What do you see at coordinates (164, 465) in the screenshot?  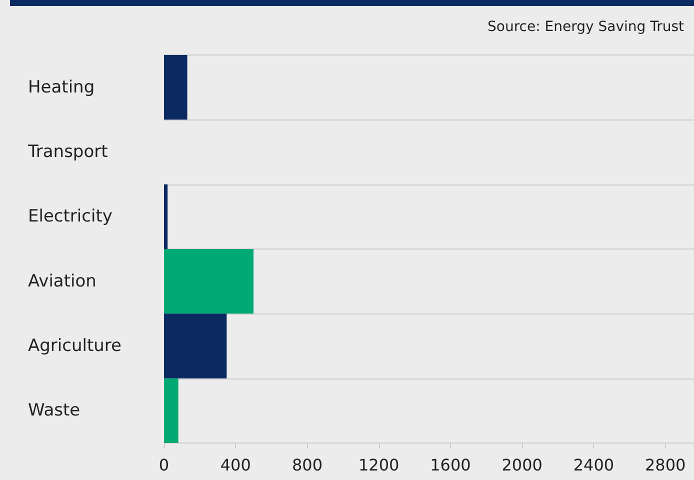 I see `x-tick-label: 0` at bounding box center [164, 465].